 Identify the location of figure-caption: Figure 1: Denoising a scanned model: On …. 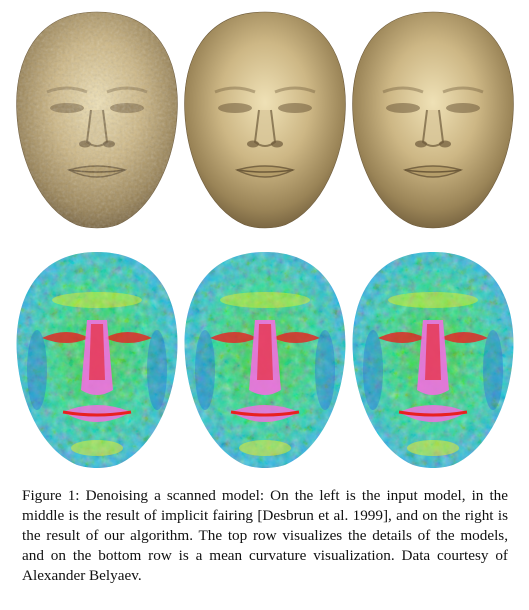
(265, 535).